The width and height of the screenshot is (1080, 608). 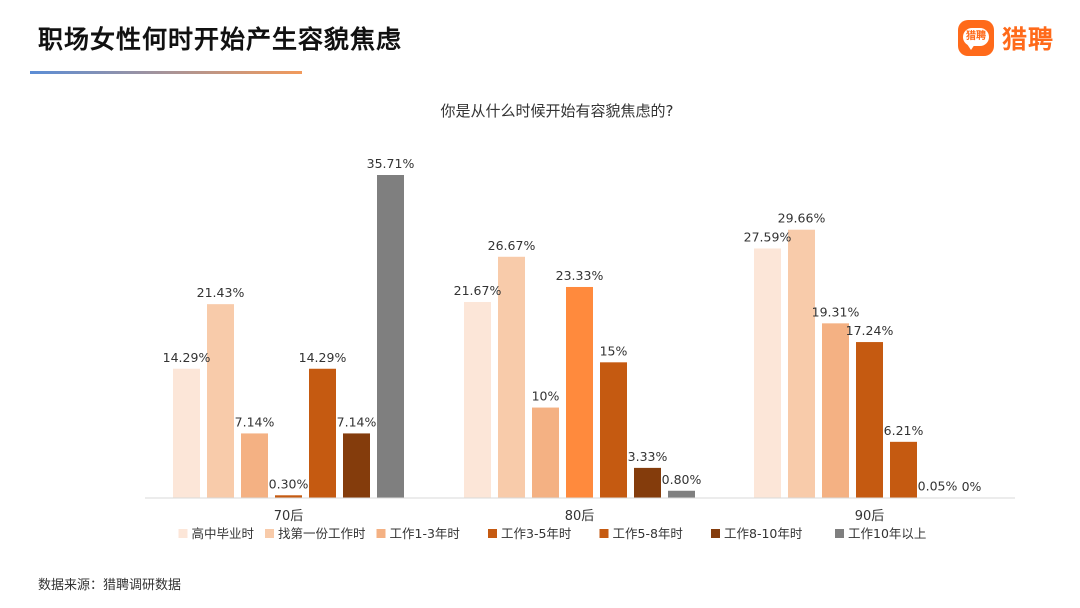 What do you see at coordinates (836, 311) in the screenshot?
I see `bar-value-label: 19.31%` at bounding box center [836, 311].